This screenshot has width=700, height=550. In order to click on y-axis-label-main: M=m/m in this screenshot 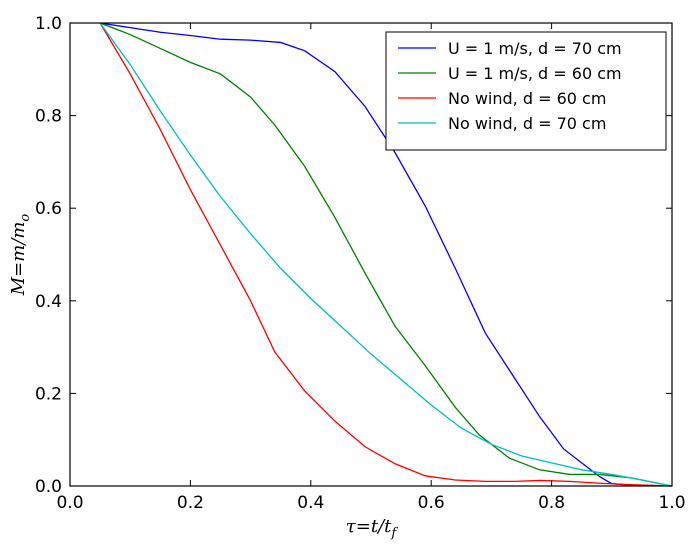, I will do `click(18, 259)`.